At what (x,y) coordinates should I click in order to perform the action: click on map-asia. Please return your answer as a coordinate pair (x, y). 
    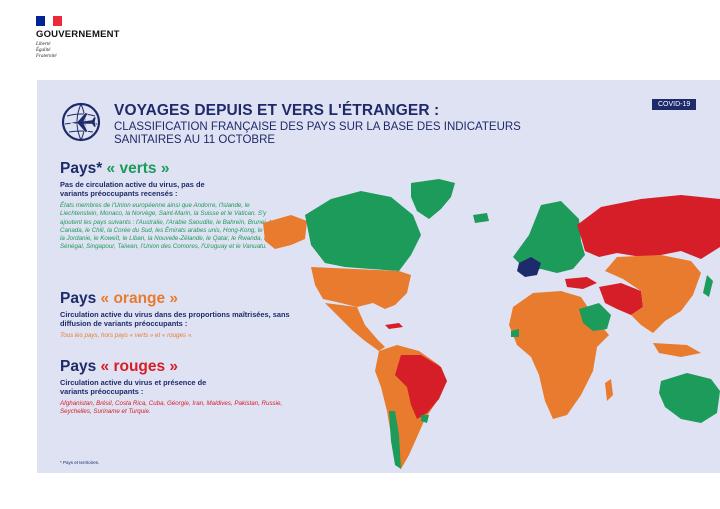
    Looking at the image, I should click on (653, 294).